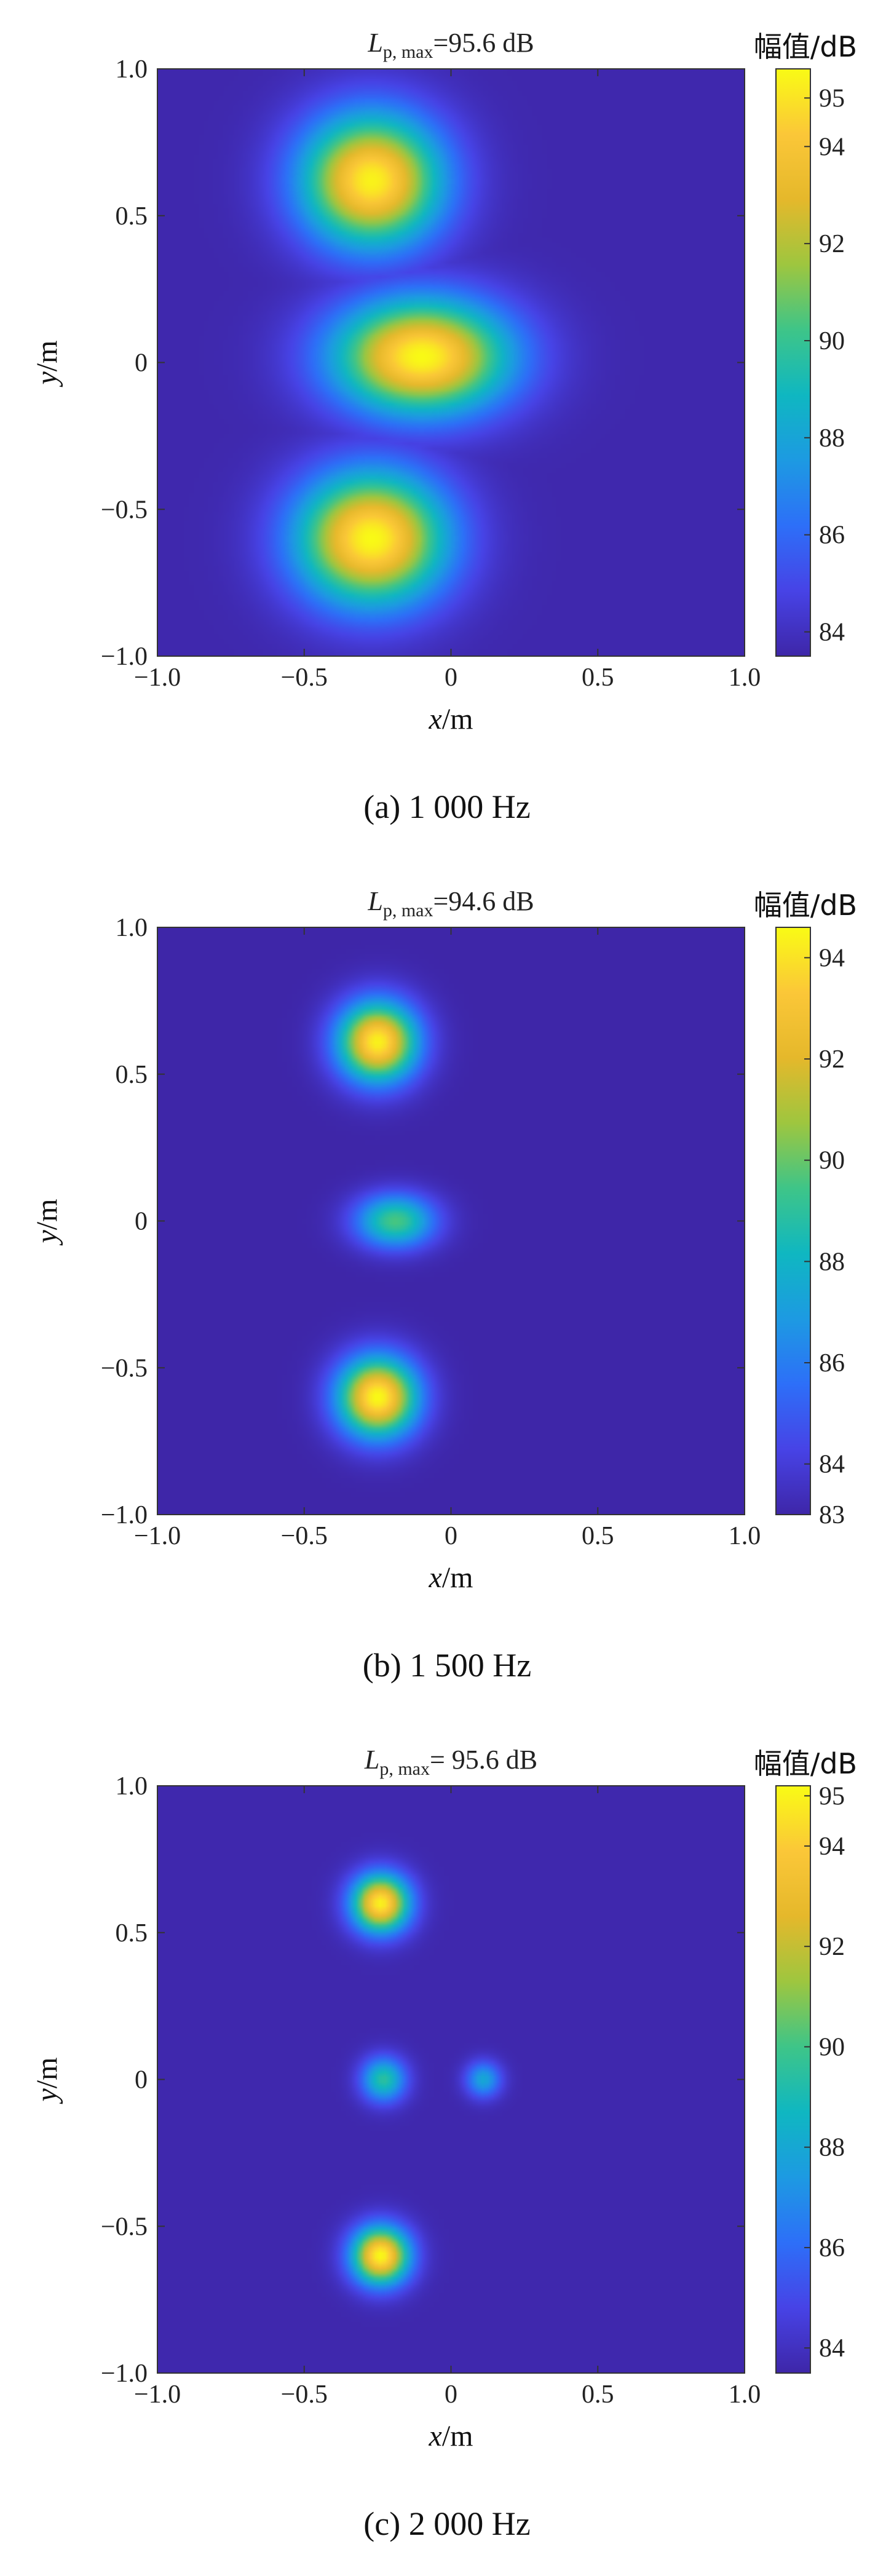 The width and height of the screenshot is (894, 2576). I want to click on chart-title: Lp, max=94.6 dB, so click(450, 903).